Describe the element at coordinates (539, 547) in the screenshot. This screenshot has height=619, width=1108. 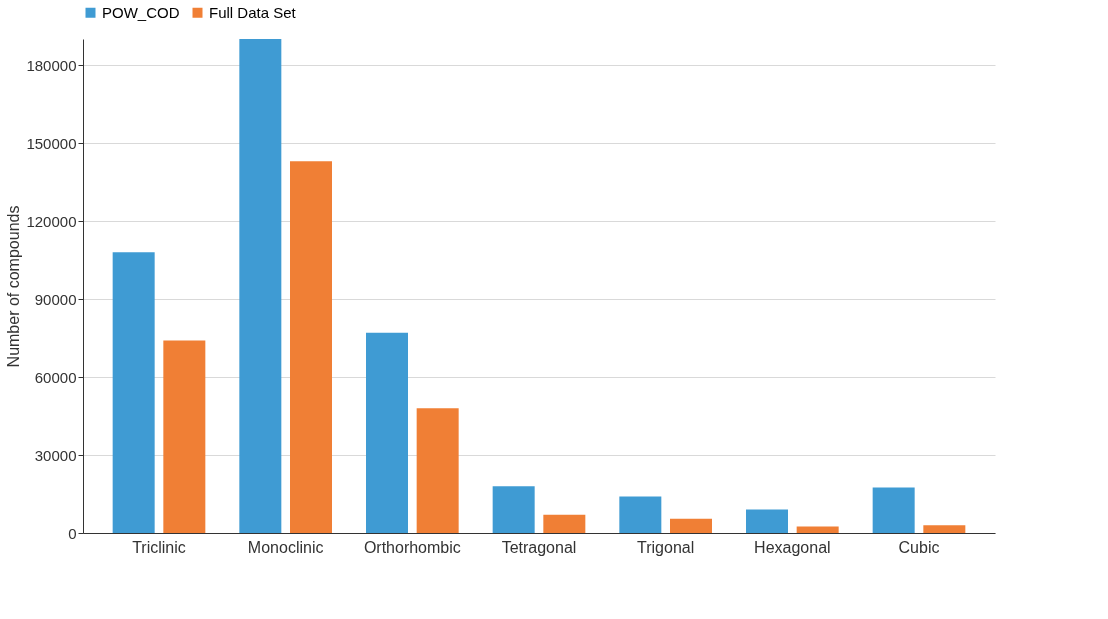
I see `x-tick-label: Tetragonal` at that location.